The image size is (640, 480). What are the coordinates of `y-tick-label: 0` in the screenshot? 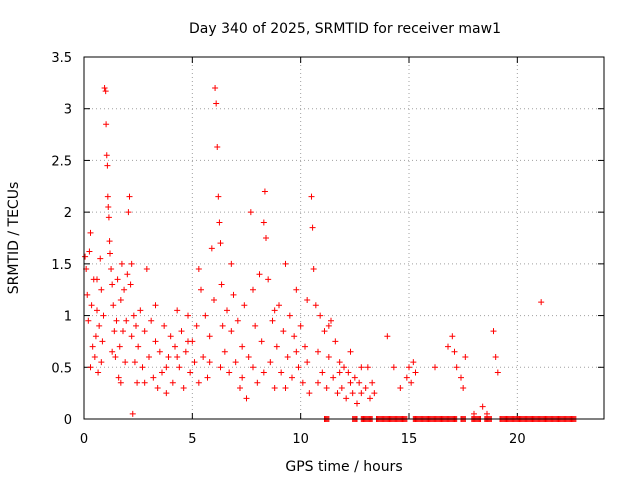 It's located at (68, 420).